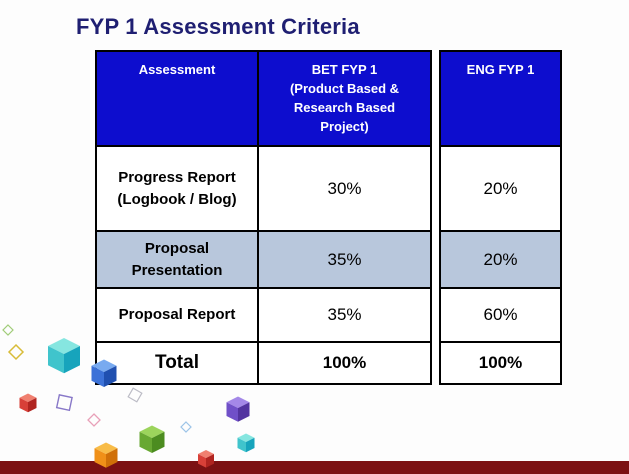 This screenshot has height=474, width=629. I want to click on table-row: 60%, so click(500, 315).